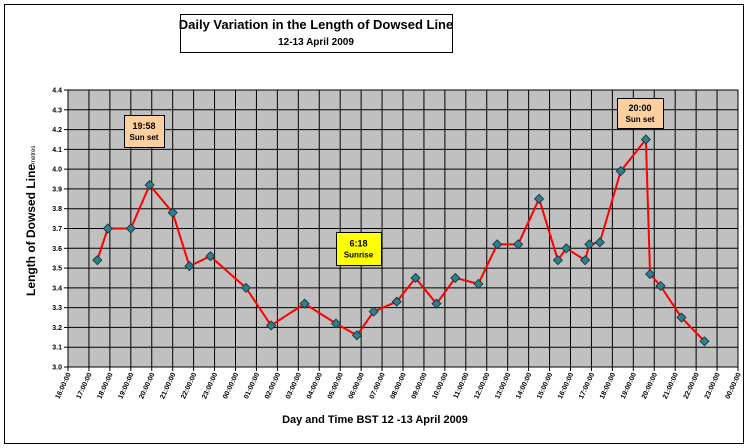 This screenshot has height=448, width=748. I want to click on y-tick-label: 3.5, so click(57, 269).